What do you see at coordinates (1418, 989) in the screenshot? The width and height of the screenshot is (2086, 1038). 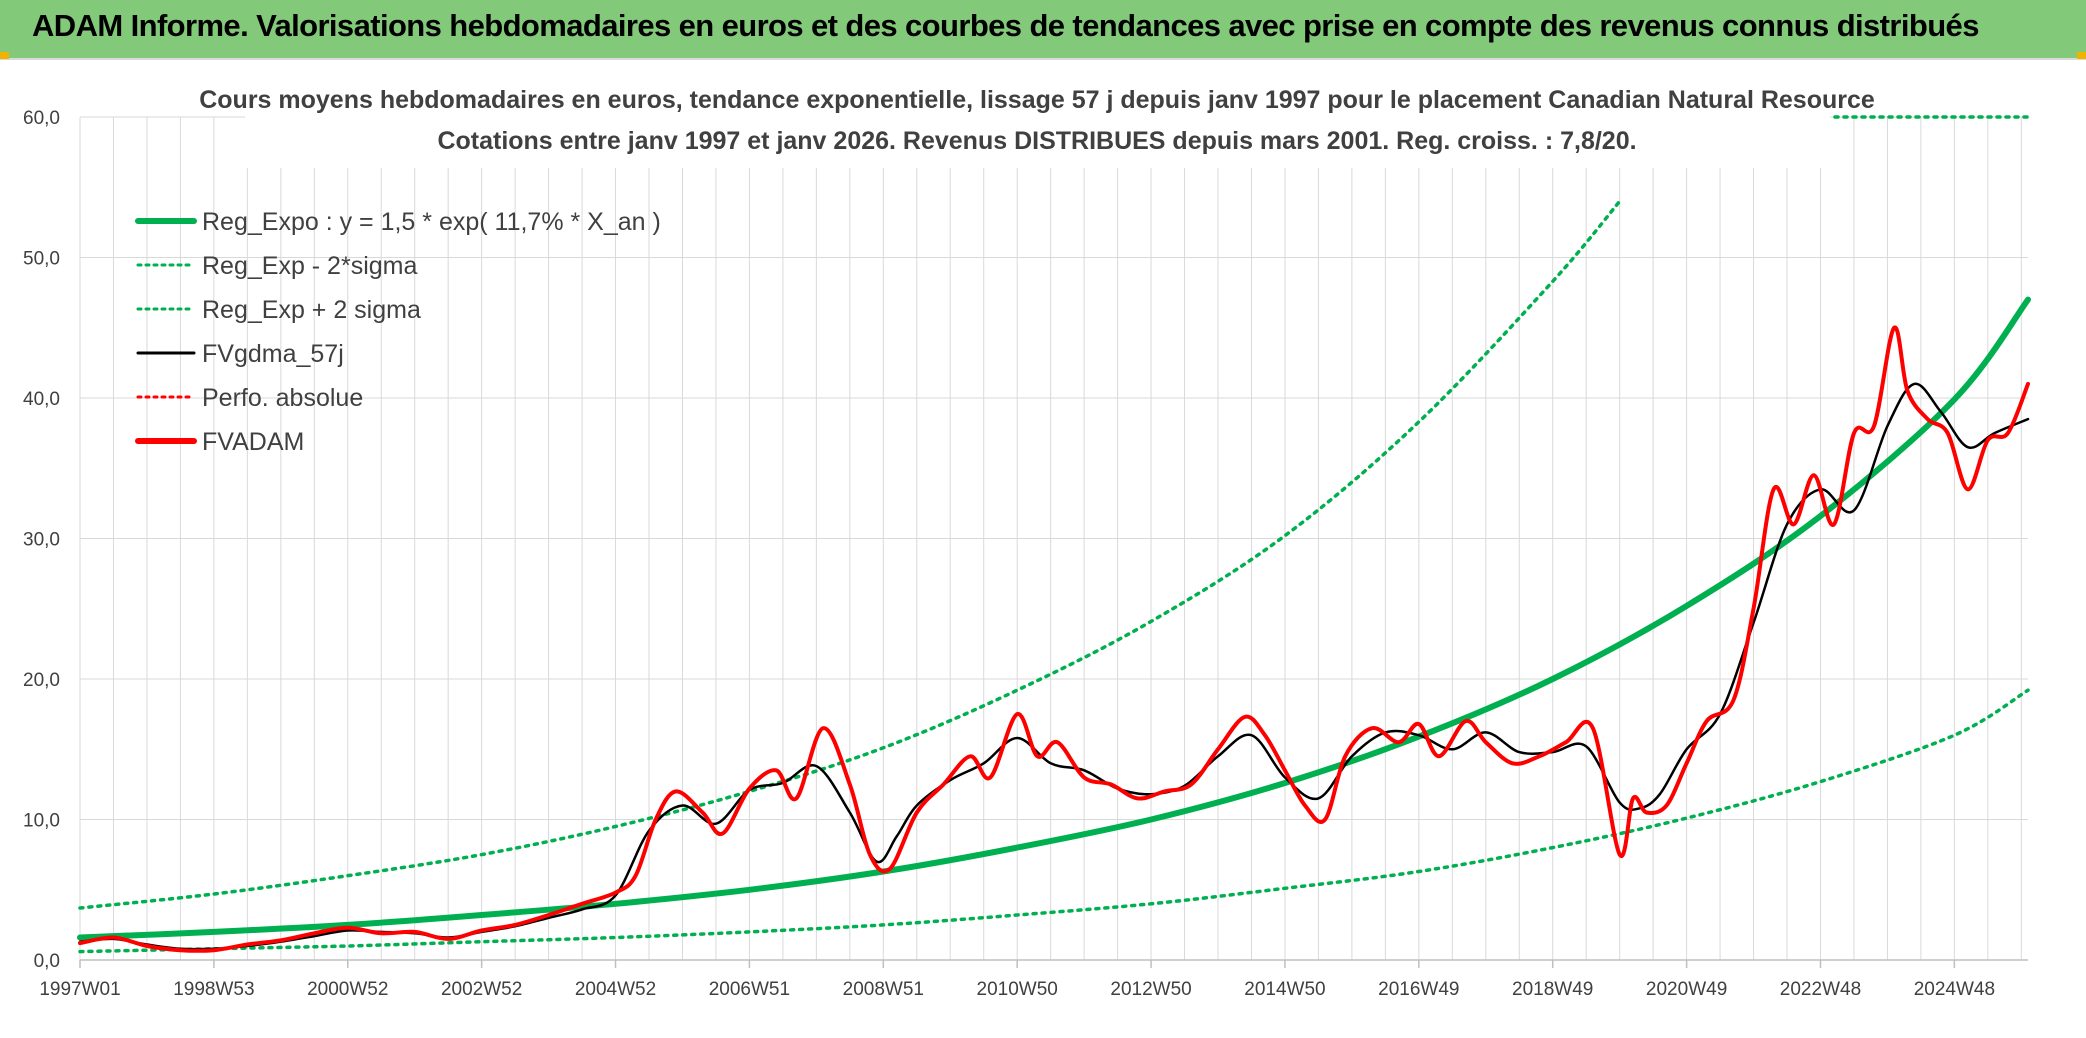 I see `x-tick-label: 2016W49` at bounding box center [1418, 989].